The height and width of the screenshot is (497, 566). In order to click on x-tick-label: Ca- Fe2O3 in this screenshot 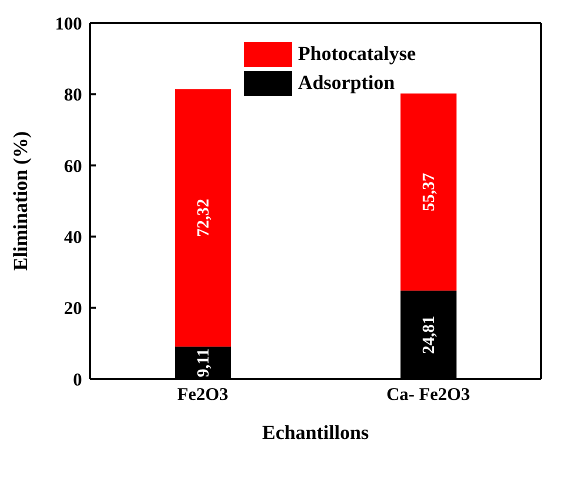, I will do `click(428, 394)`.